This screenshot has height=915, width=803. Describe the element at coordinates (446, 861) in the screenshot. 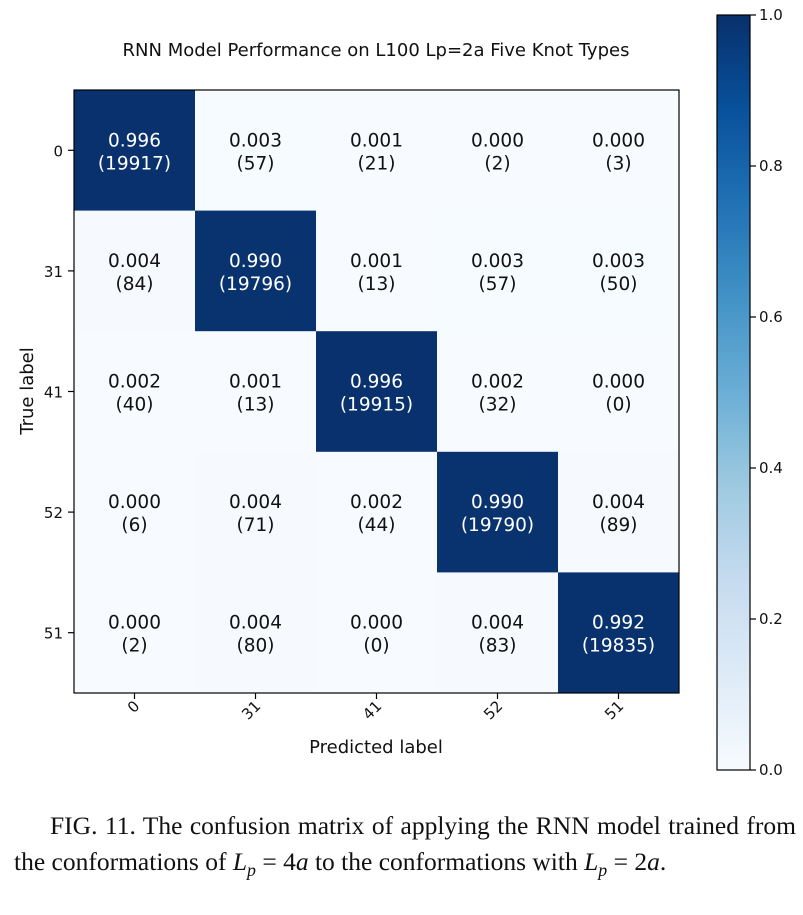

I see `caption-text-2: to the conformations with` at that location.